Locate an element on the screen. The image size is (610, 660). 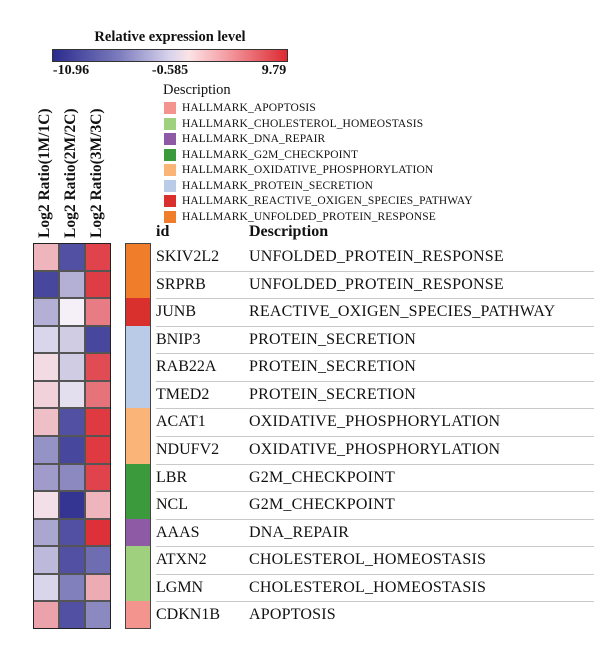
legend-entry: HALLMARK_PROTEIN_SECRETION is located at coordinates (268, 186).